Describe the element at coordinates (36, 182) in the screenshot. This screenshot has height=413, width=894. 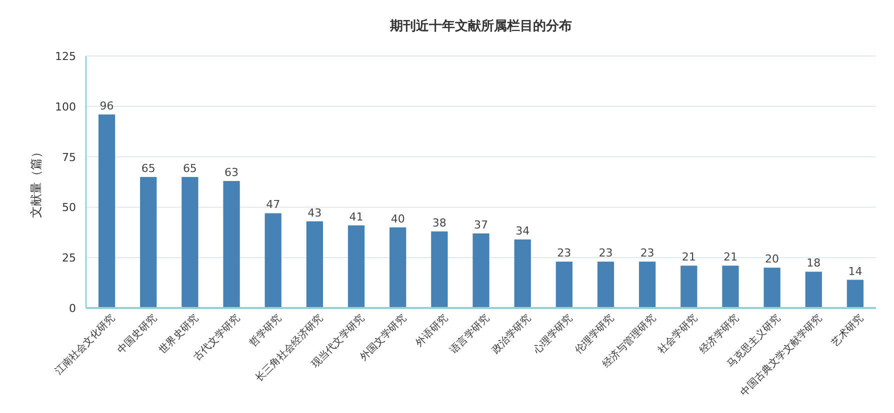
I see `y-axis-title: 文献量（篇）` at that location.